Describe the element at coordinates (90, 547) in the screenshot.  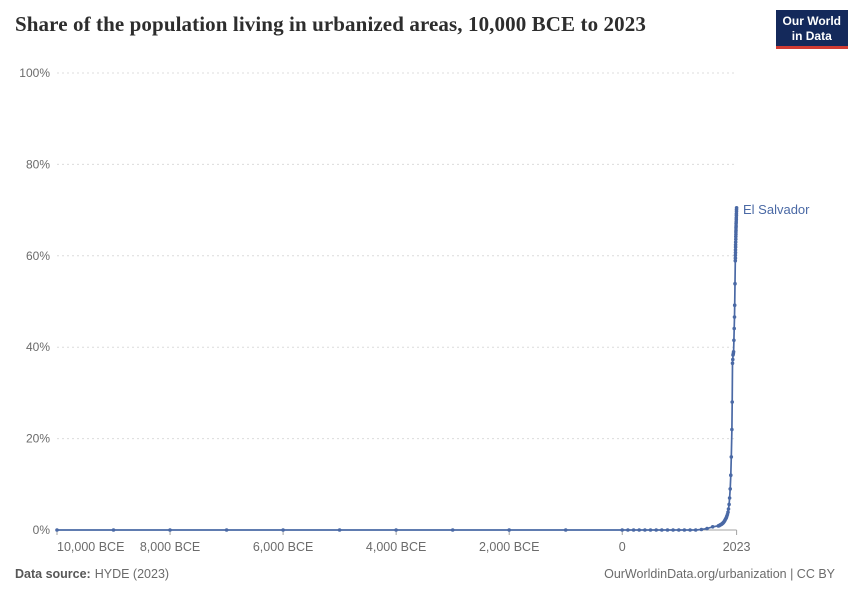
I see `x-tick-label: 10,000 BCE` at that location.